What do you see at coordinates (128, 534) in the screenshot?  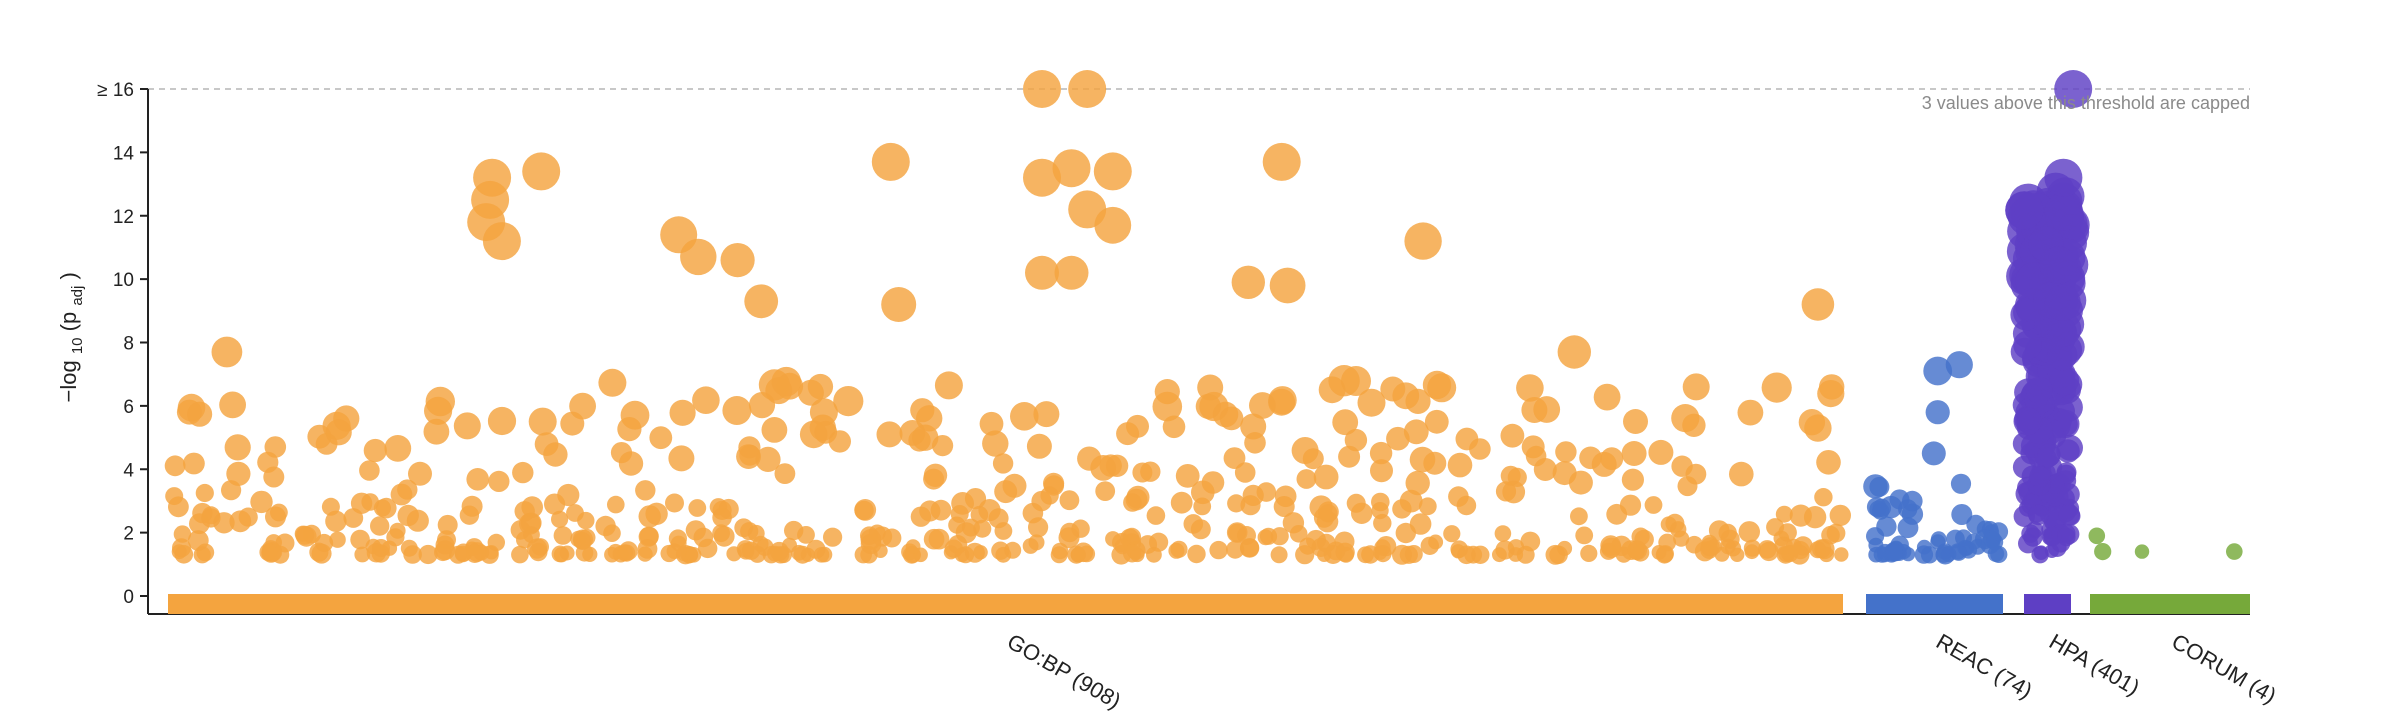 I see `y-tick-label: 2` at bounding box center [128, 534].